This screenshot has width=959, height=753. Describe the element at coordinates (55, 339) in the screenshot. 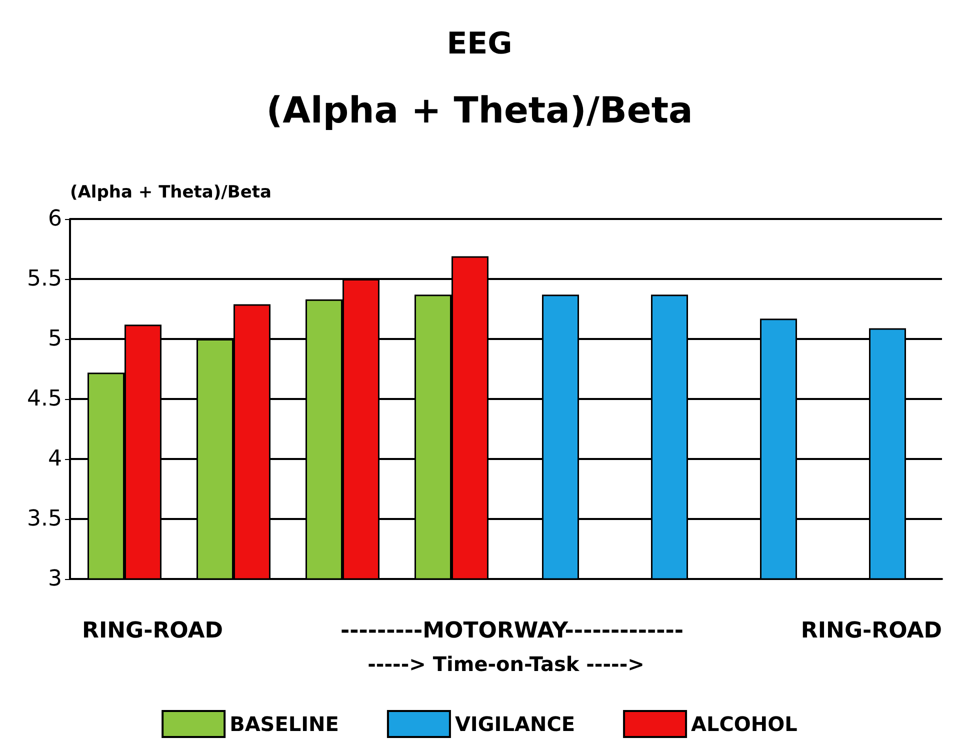

I see `y-tick-label: 5` at that location.